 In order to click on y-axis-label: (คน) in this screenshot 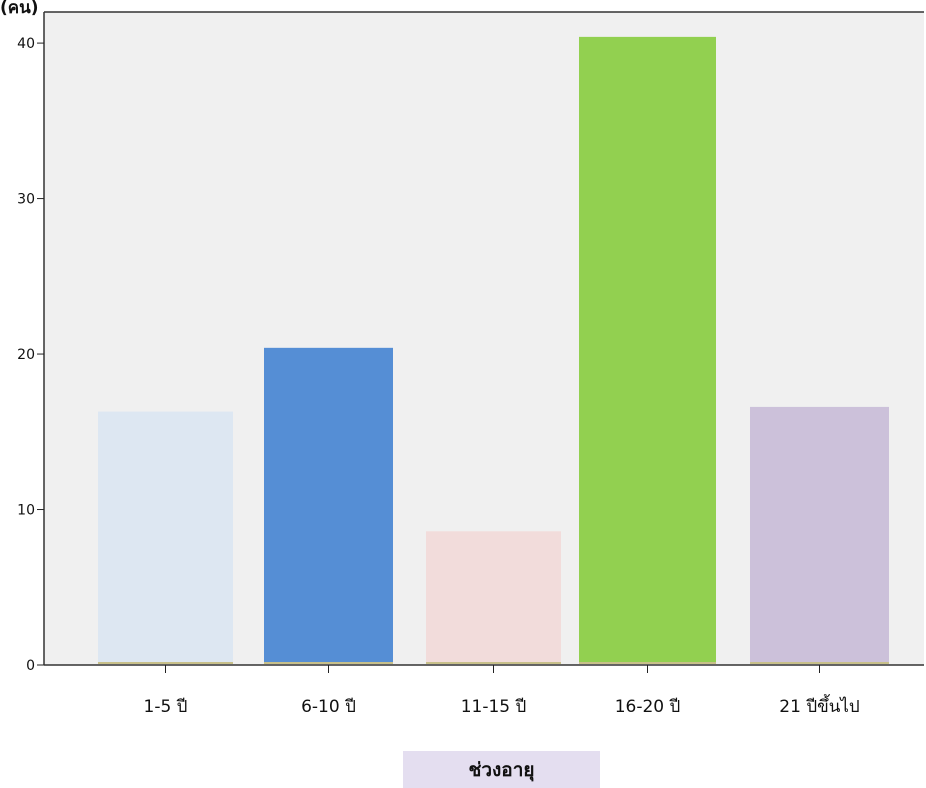, I will do `click(19, 9)`.